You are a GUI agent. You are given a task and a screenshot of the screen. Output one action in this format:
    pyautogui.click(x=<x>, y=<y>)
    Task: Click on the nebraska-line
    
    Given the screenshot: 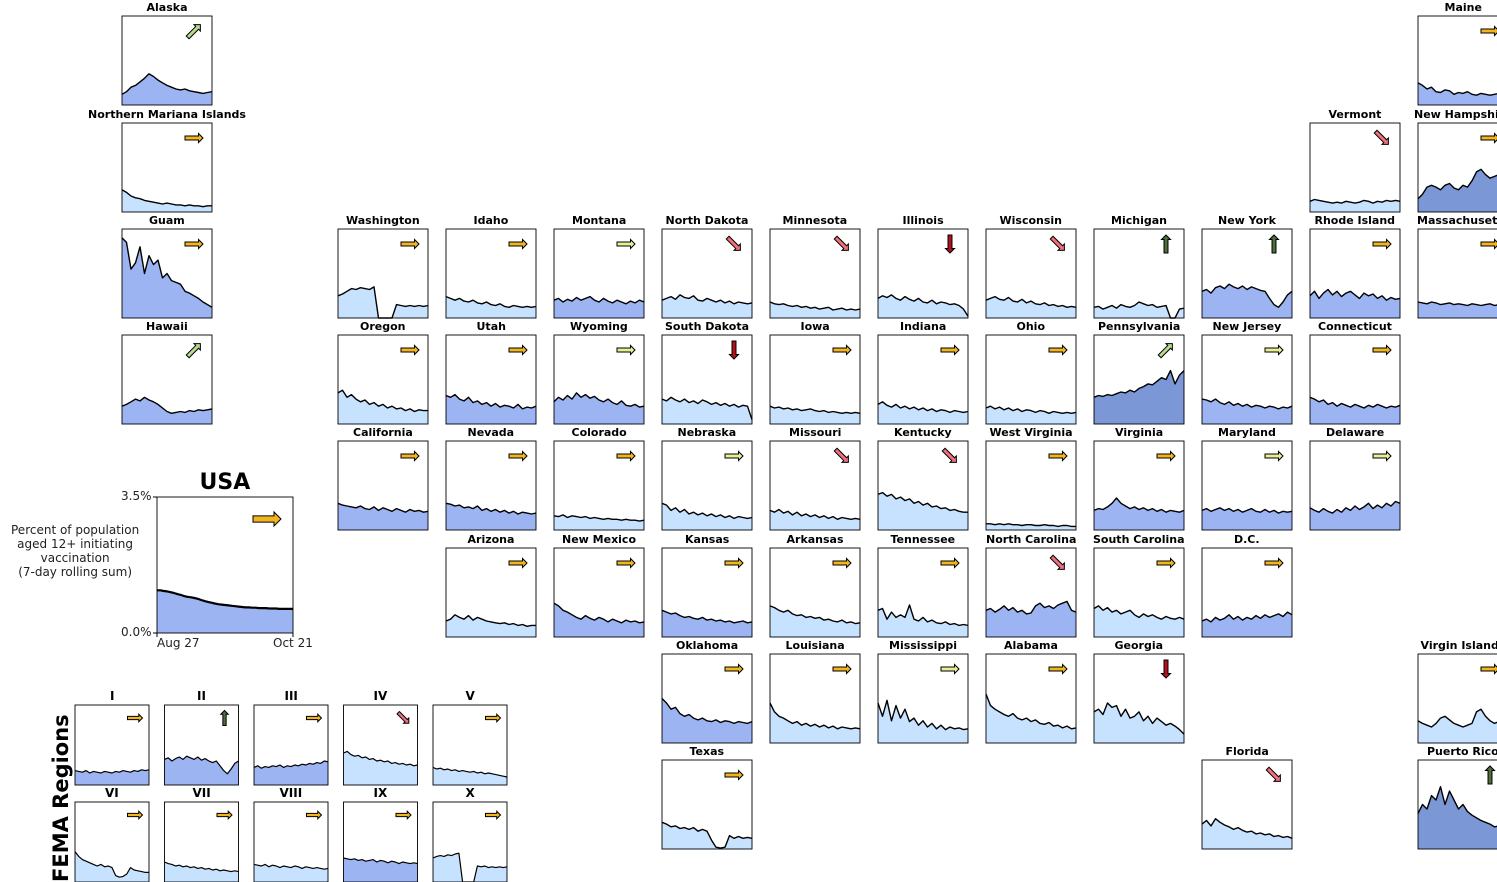 What is the action you would take?
    pyautogui.click(x=707, y=511)
    